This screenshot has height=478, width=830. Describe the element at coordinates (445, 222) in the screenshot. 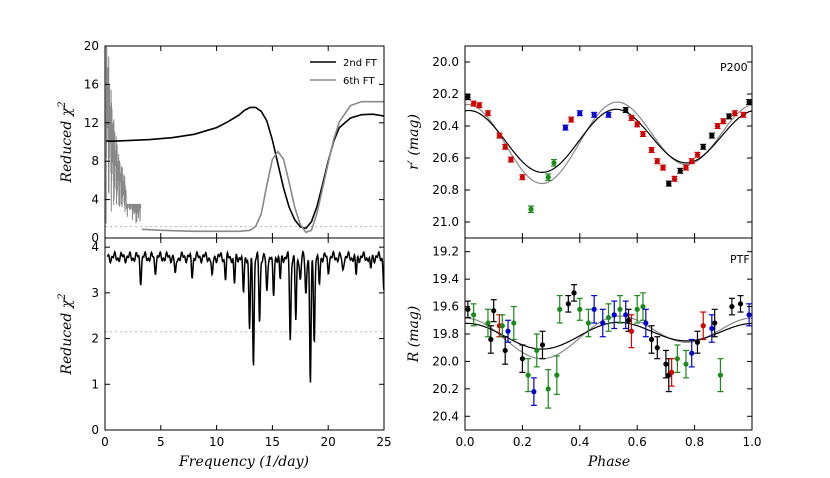

I see `p200-ytick-label: 21.0` at that location.